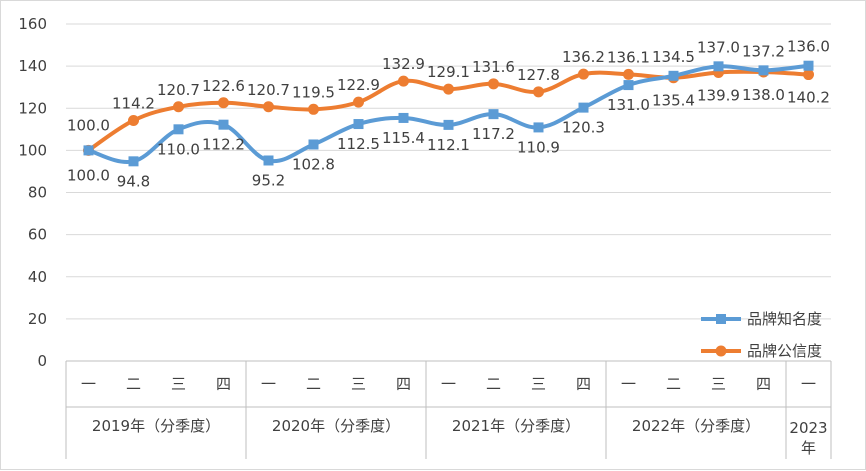 The image size is (866, 471). Describe the element at coordinates (37, 319) in the screenshot. I see `y-tick-label: 20` at that location.